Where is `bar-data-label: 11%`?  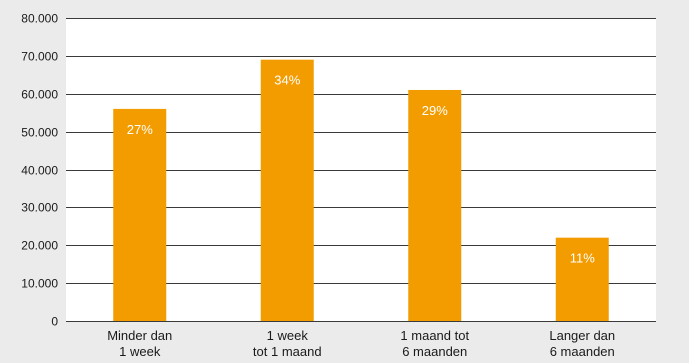 bar-data-label: 11% is located at coordinates (582, 258).